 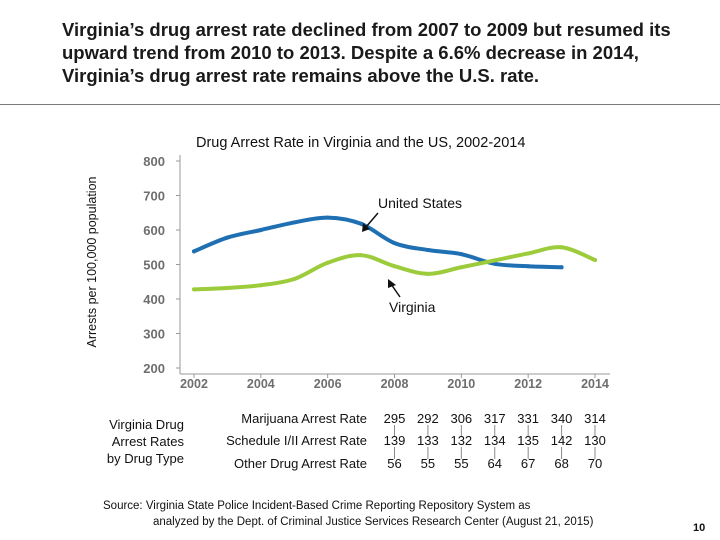 I want to click on table-cell: 70, so click(x=595, y=463).